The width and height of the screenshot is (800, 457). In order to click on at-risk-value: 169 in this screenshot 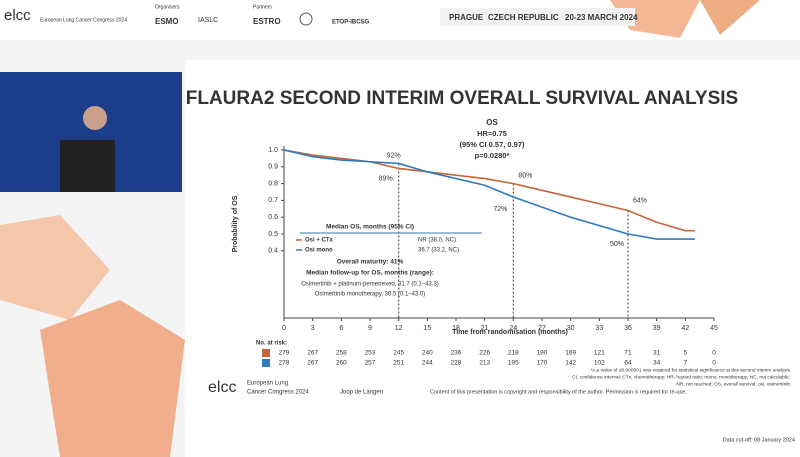, I will do `click(570, 353)`.